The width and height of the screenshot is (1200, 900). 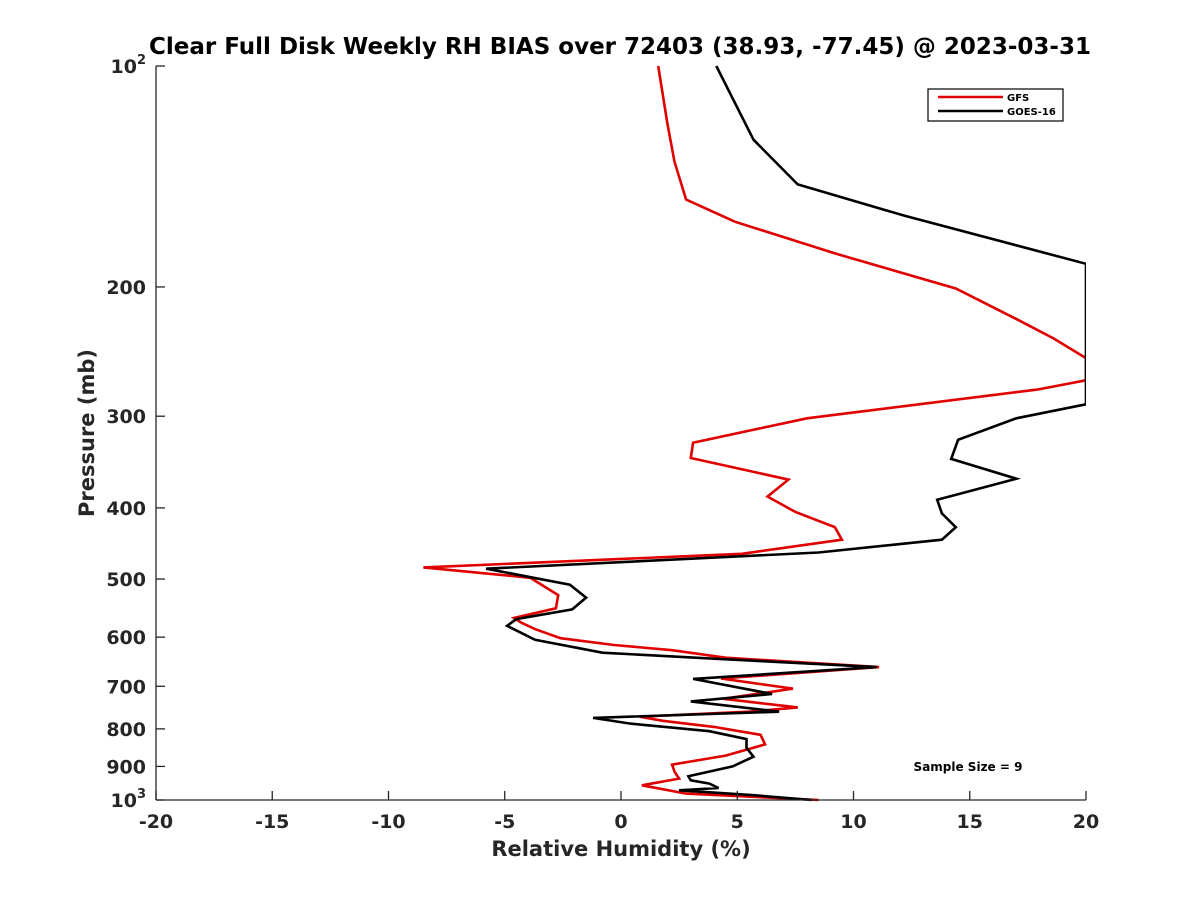 What do you see at coordinates (968, 767) in the screenshot?
I see `sample-size-annotation: Sample Size = 9` at bounding box center [968, 767].